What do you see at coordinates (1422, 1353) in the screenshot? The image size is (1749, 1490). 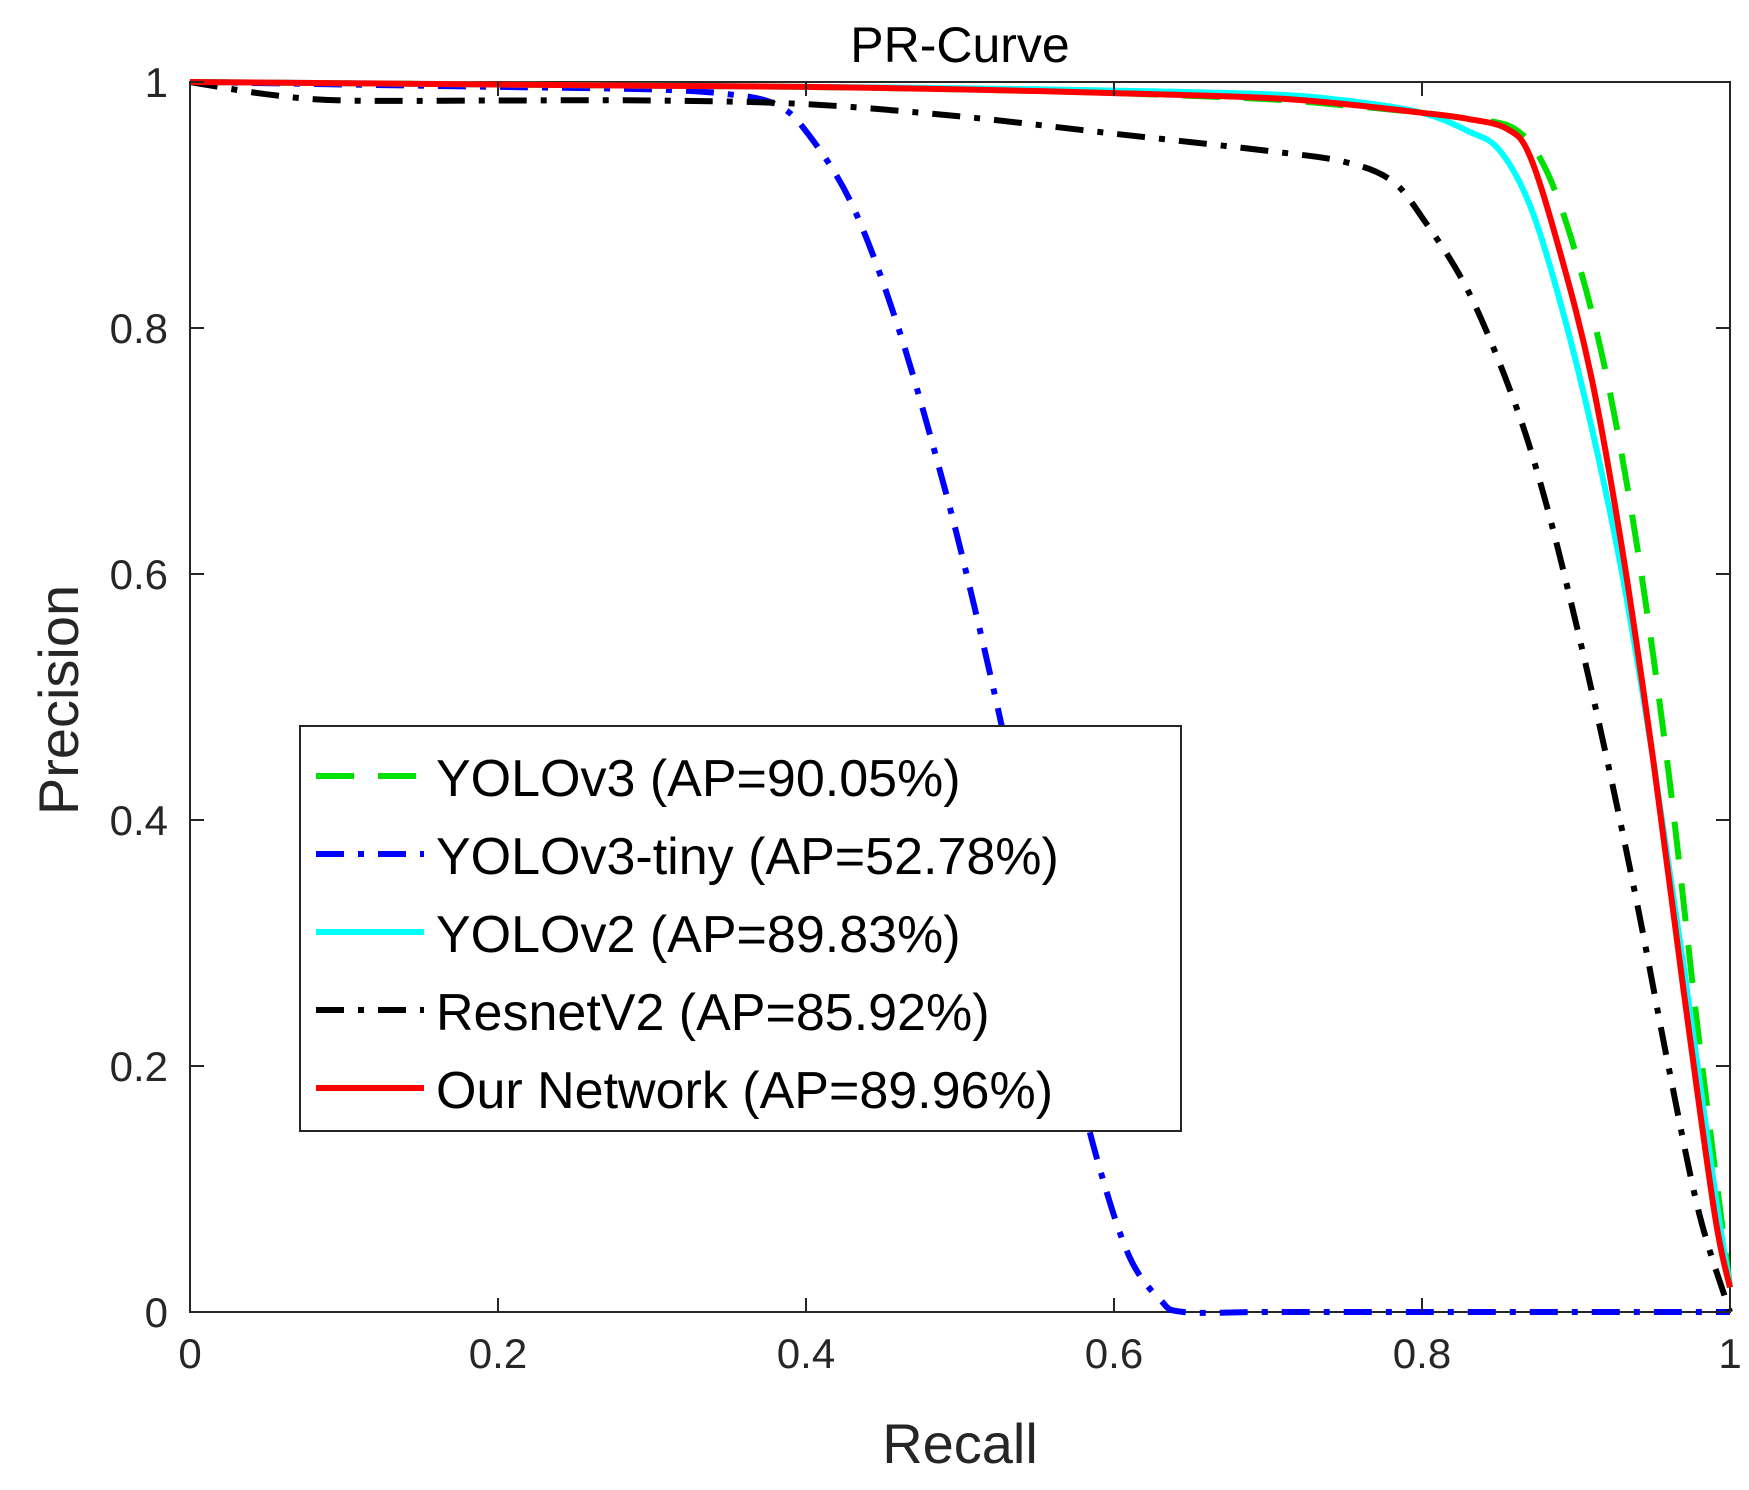 I see `x-tick-label: 0.8` at bounding box center [1422, 1353].